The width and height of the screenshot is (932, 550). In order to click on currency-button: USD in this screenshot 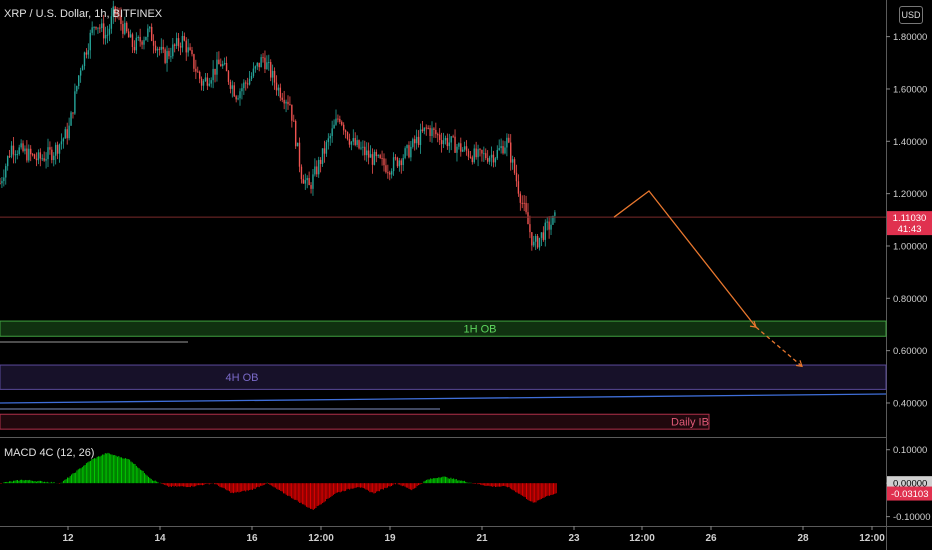, I will do `click(911, 15)`.